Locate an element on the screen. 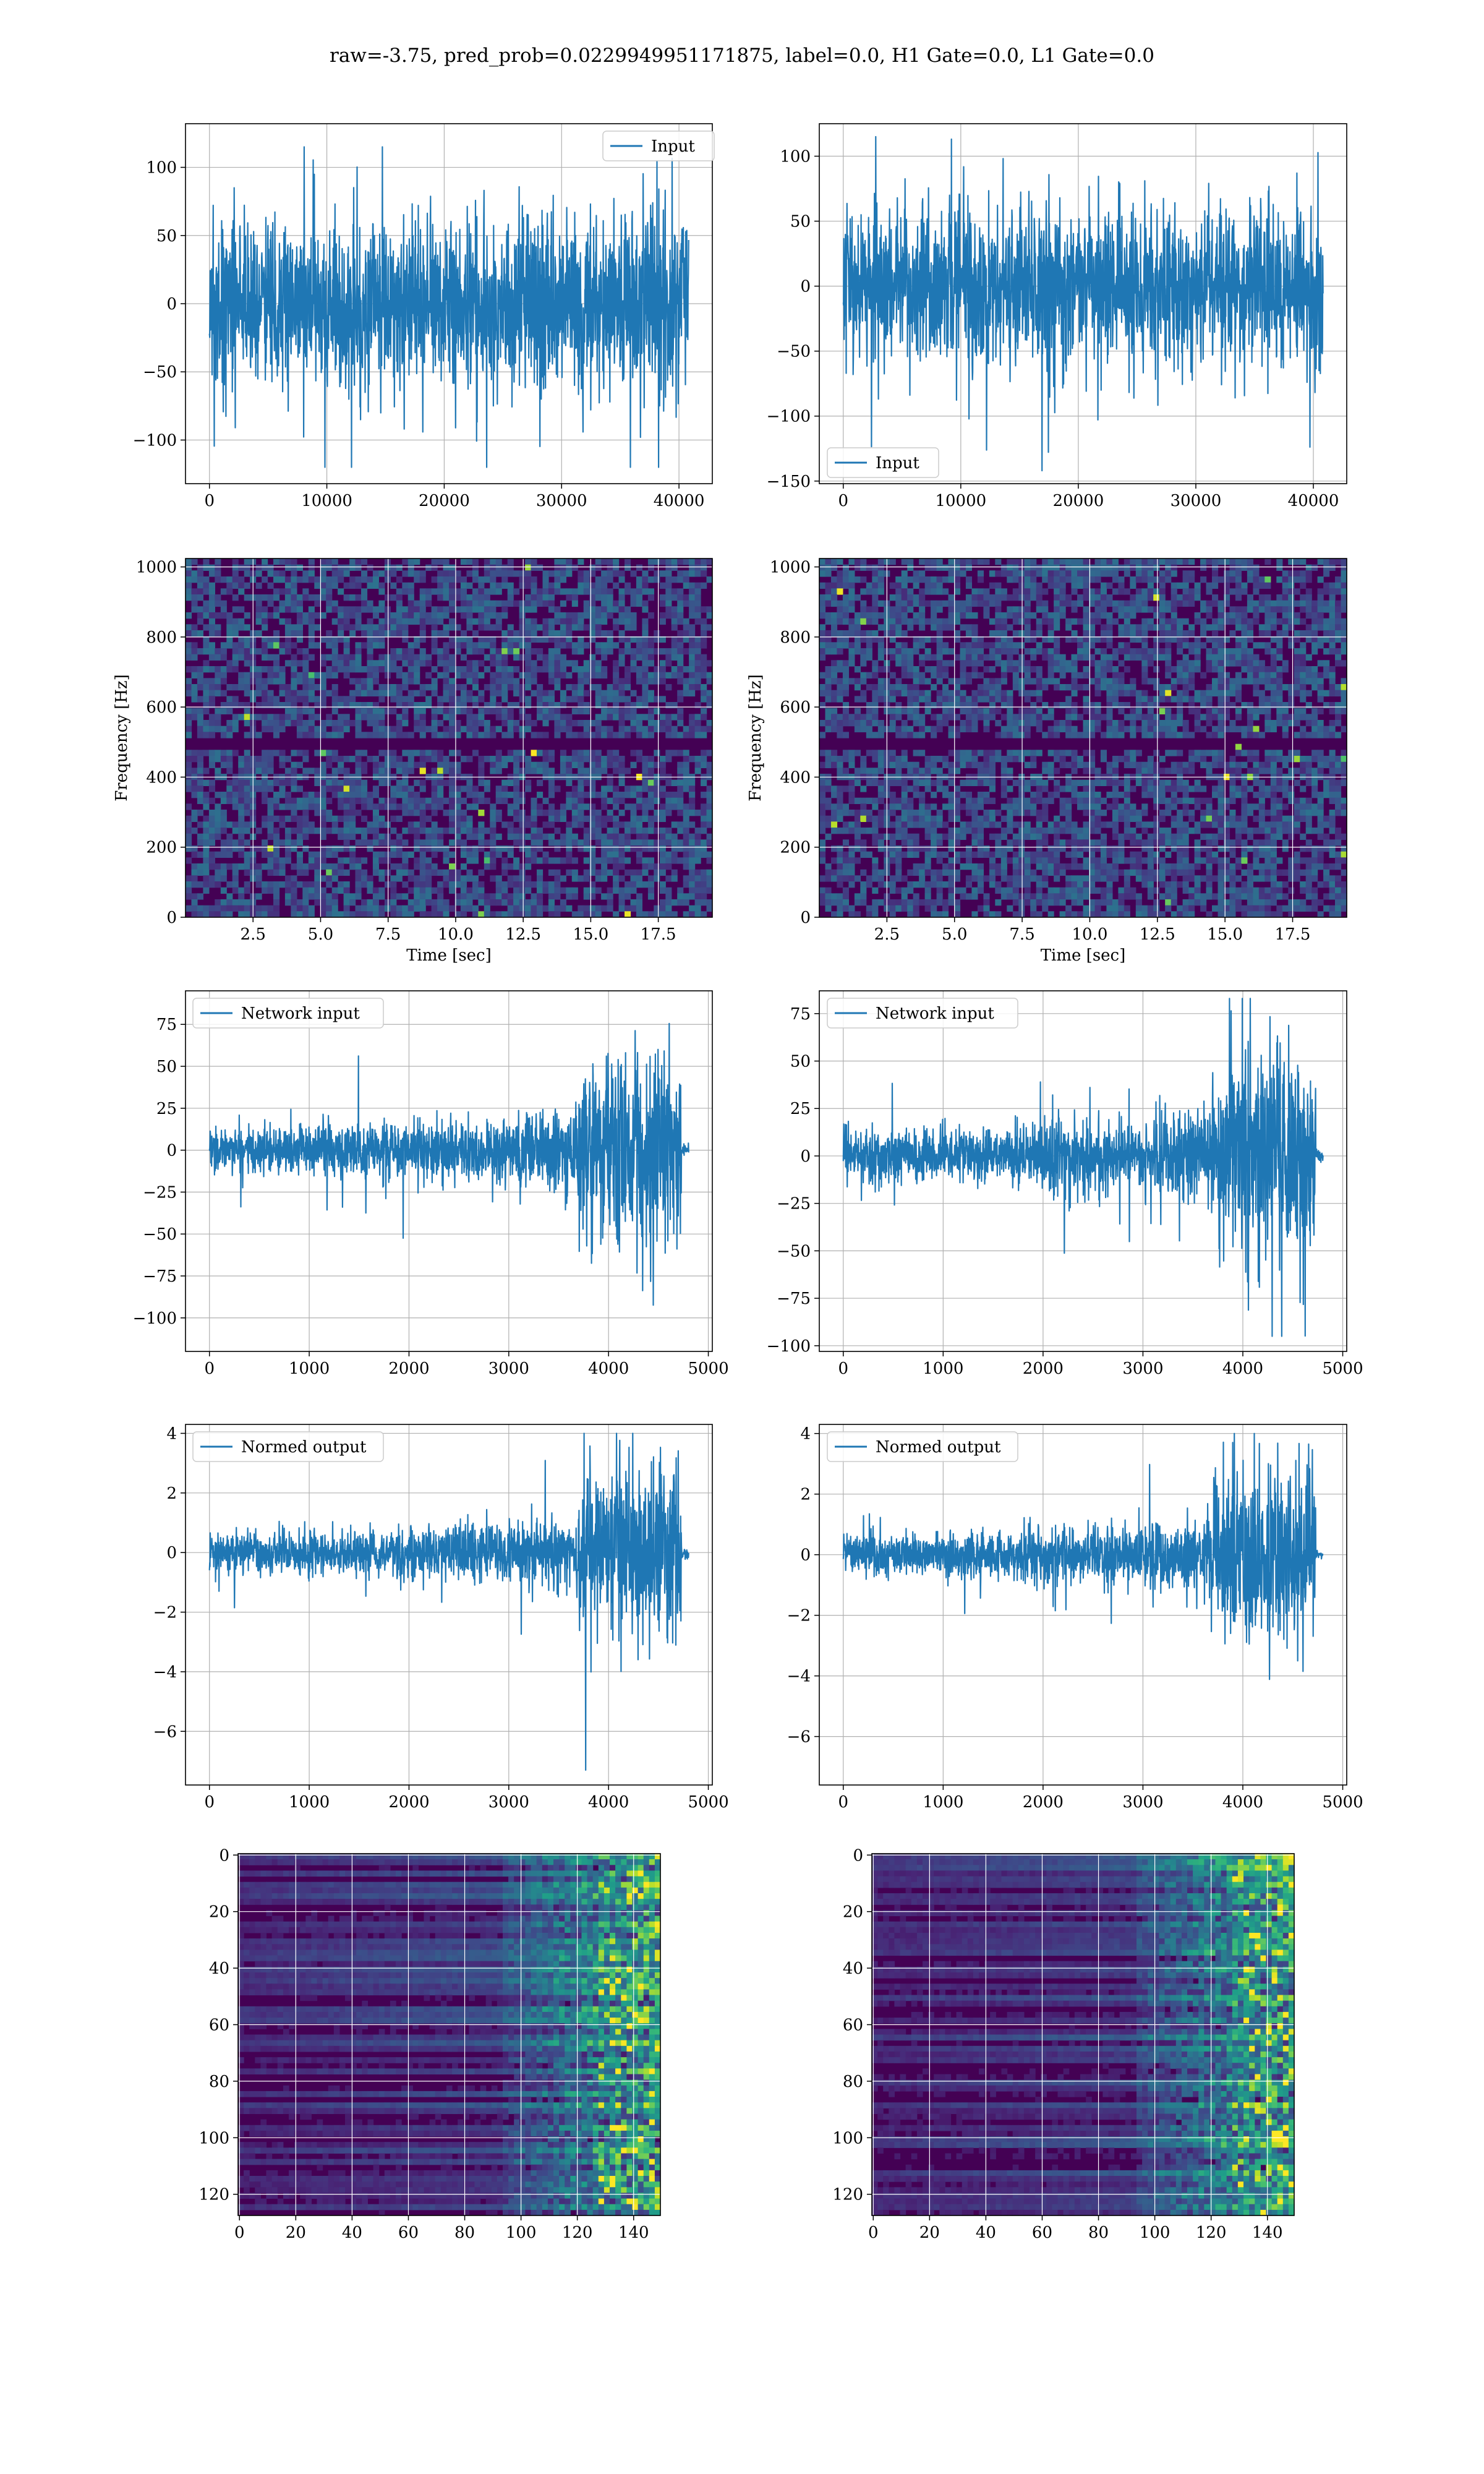 The width and height of the screenshot is (1484, 2474). series-line-normed-output is located at coordinates (1083, 1556).